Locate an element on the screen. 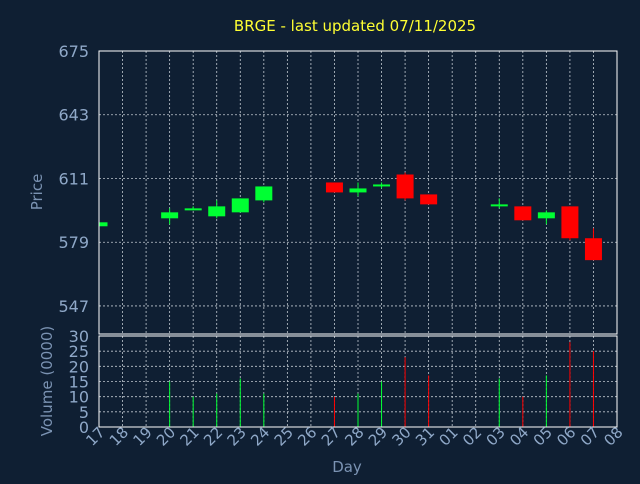 This screenshot has height=484, width=640. candlestick-series is located at coordinates (350, 216).